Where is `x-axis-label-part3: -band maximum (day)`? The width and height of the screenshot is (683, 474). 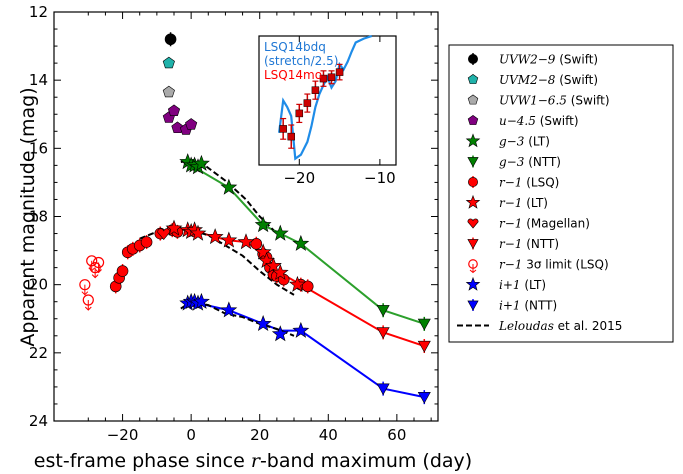
x-axis-label-part3: -band maximum (day) is located at coordinates (366, 461).